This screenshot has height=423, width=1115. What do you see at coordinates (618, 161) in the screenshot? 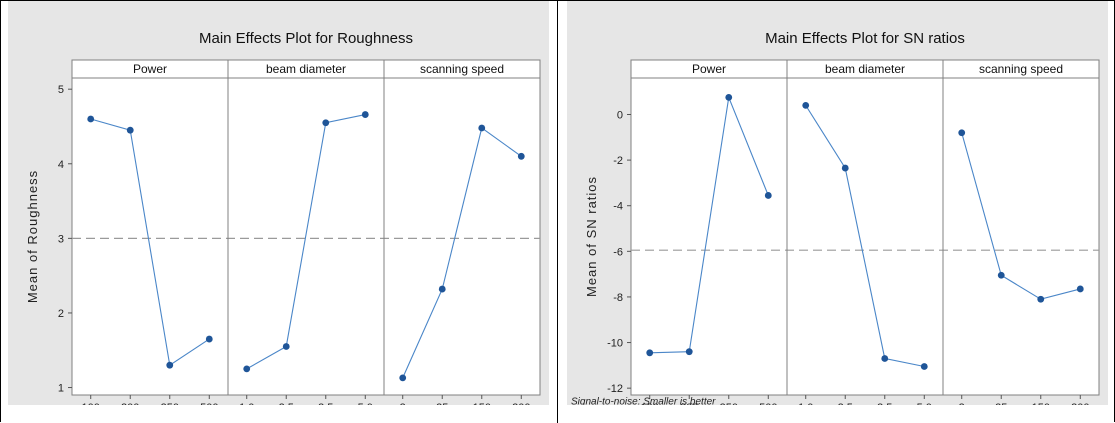
I see `y-tick-label: -2` at bounding box center [618, 161].